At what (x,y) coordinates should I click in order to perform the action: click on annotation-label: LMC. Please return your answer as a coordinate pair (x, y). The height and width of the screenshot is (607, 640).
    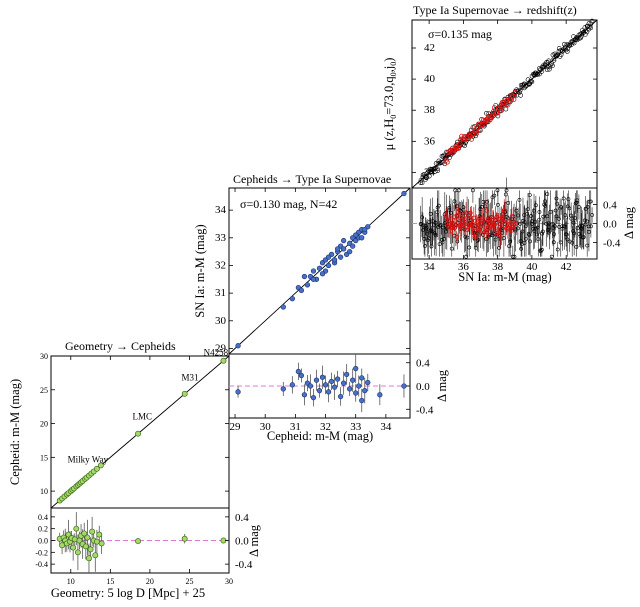
    Looking at the image, I should click on (142, 417).